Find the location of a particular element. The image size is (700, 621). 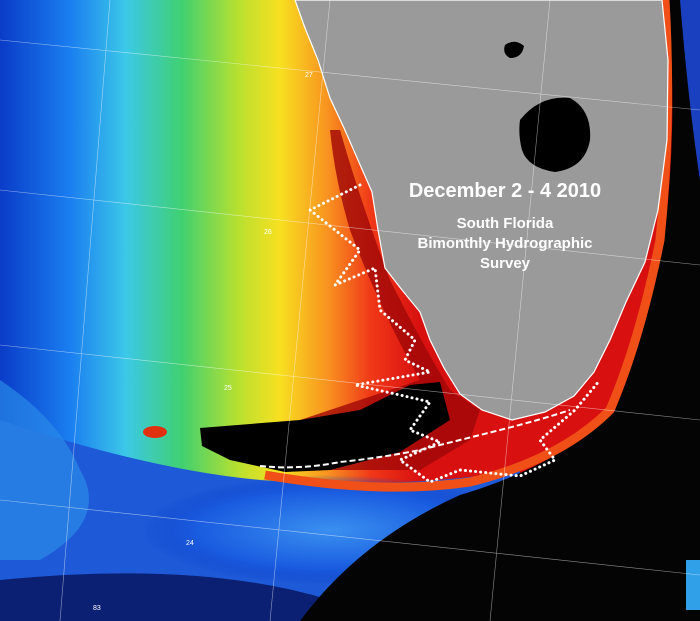

masked-area is located at coordinates (325, 427).